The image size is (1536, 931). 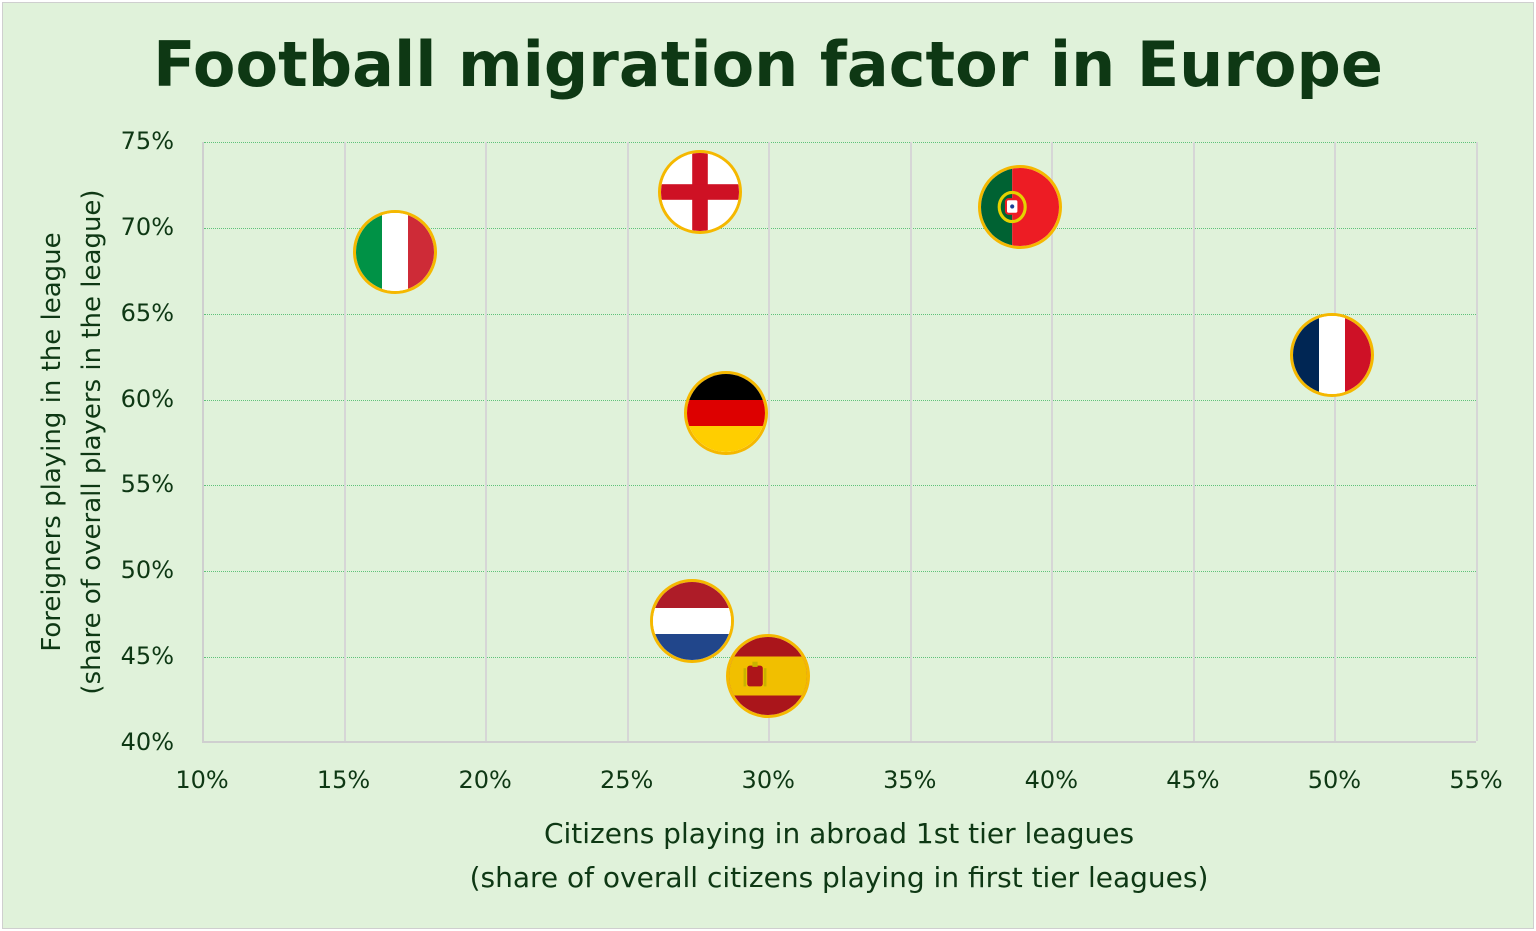 I want to click on y-tick-label: 40%, so click(x=147, y=742).